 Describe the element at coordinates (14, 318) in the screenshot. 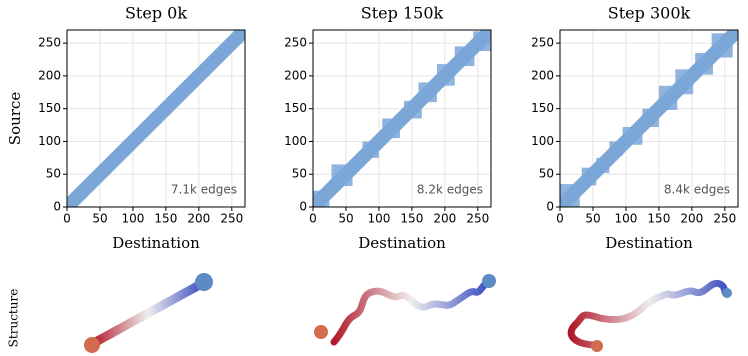

I see `row-label: Structure` at that location.